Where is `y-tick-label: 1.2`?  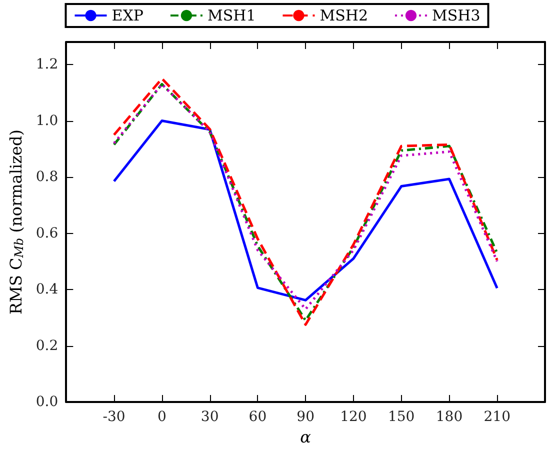 y-tick-label: 1.2 is located at coordinates (47, 64).